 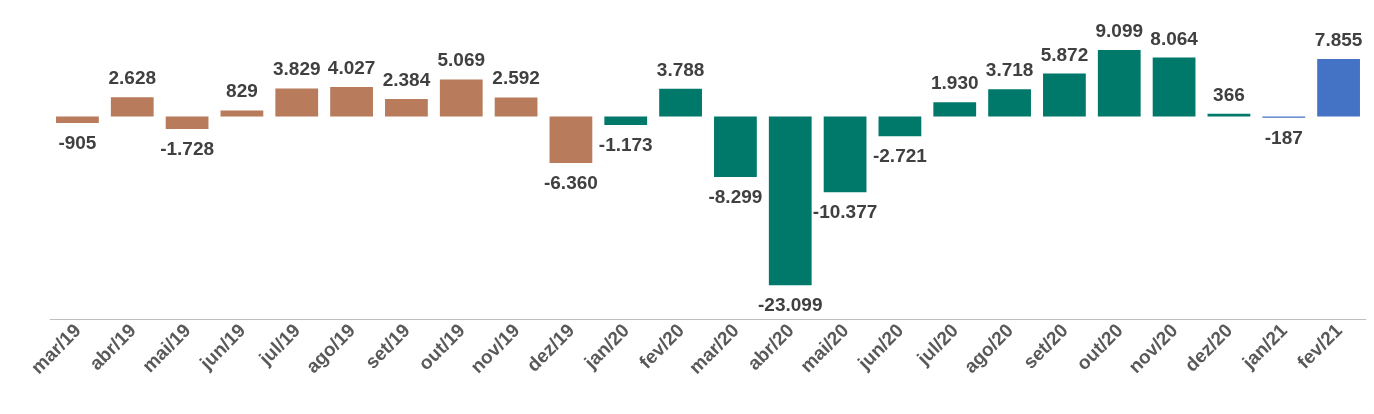 I want to click on data-label: -23.099, so click(x=790, y=305).